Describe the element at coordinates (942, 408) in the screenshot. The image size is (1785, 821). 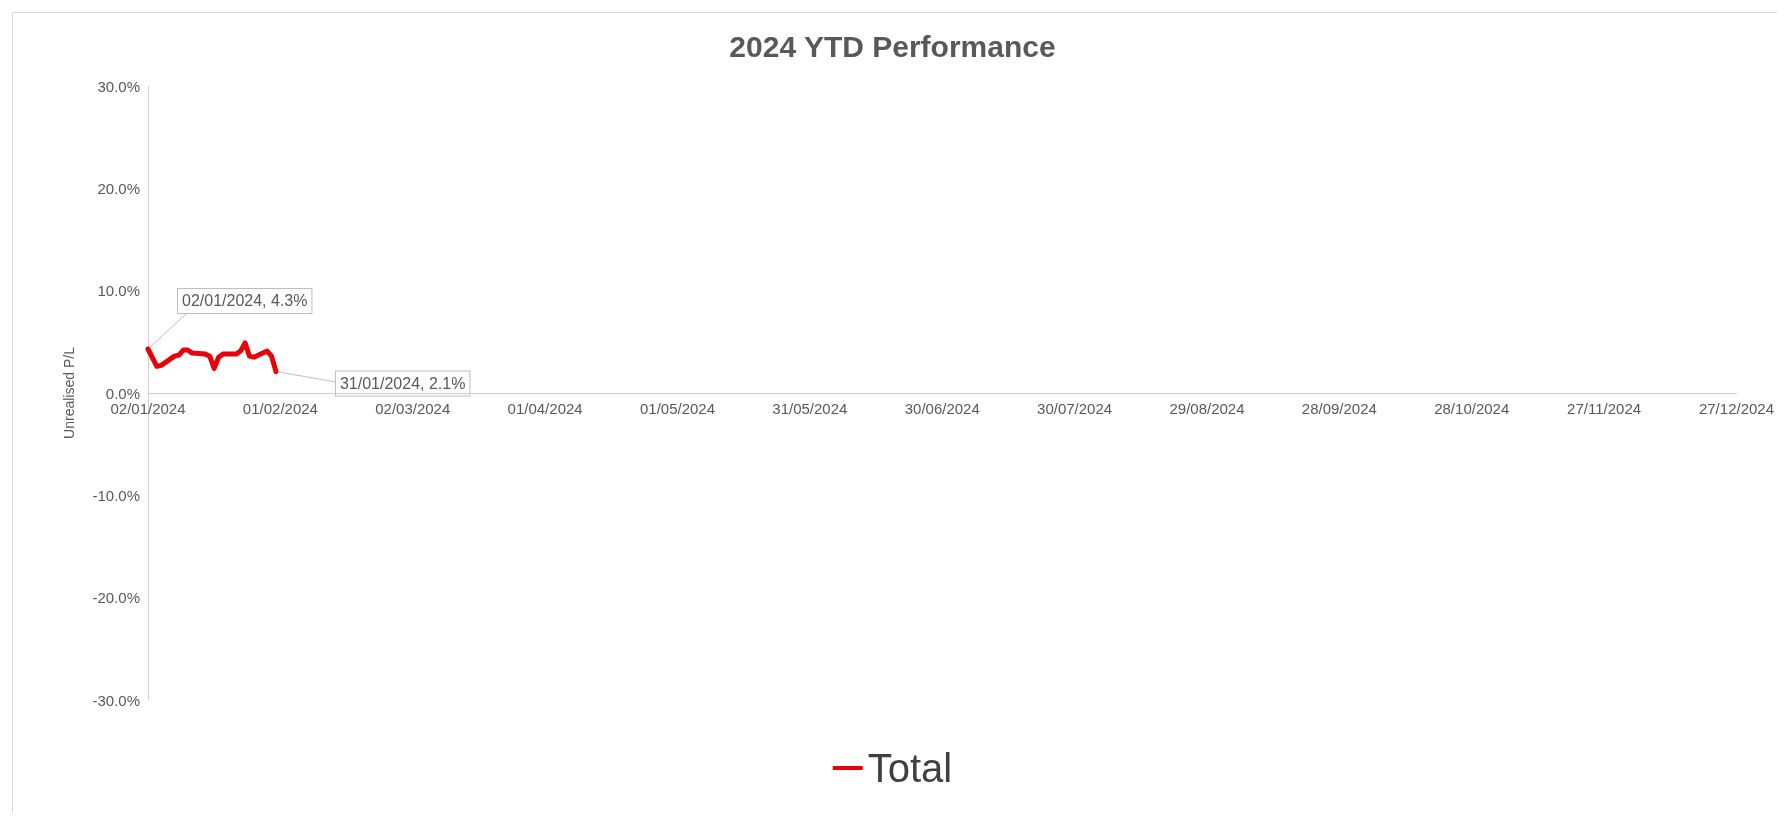
I see `x-tick-label: 30/06/2024` at that location.